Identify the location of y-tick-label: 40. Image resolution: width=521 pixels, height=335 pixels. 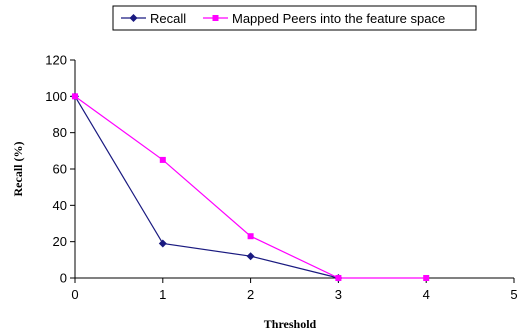
(60, 205).